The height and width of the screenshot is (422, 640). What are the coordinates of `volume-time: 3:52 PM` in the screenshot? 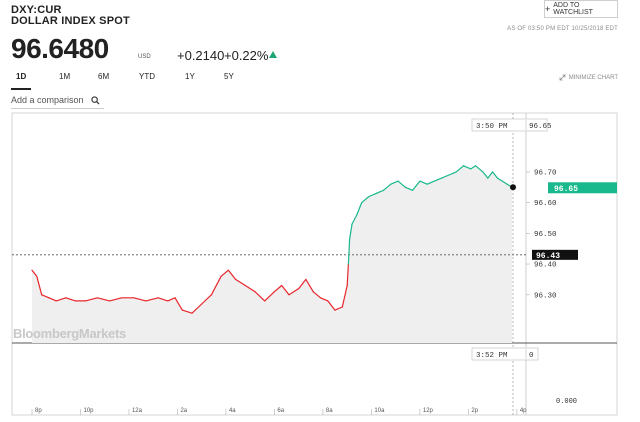 It's located at (492, 356).